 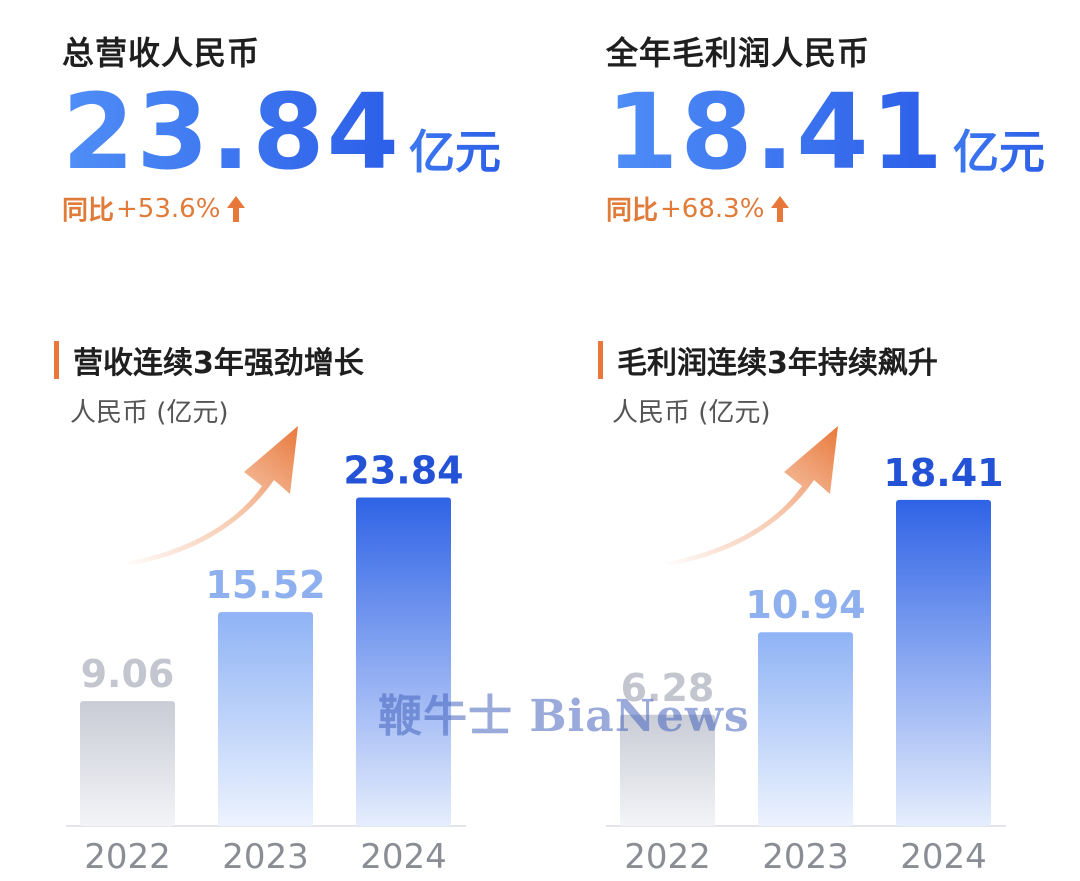 I want to click on kpi-value-row: 23.84 亿元, so click(x=281, y=132).